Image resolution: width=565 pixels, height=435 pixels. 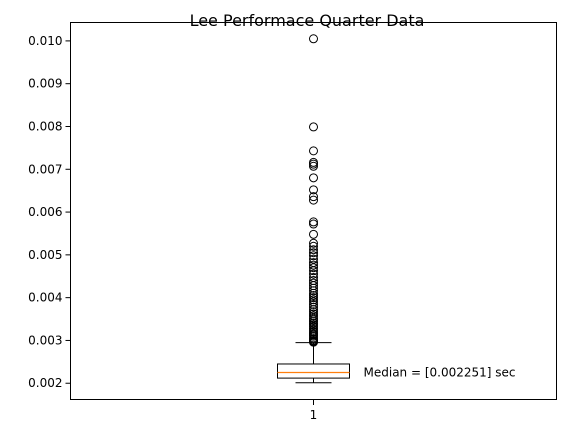 I want to click on x-axis: 1, so click(x=314, y=411).